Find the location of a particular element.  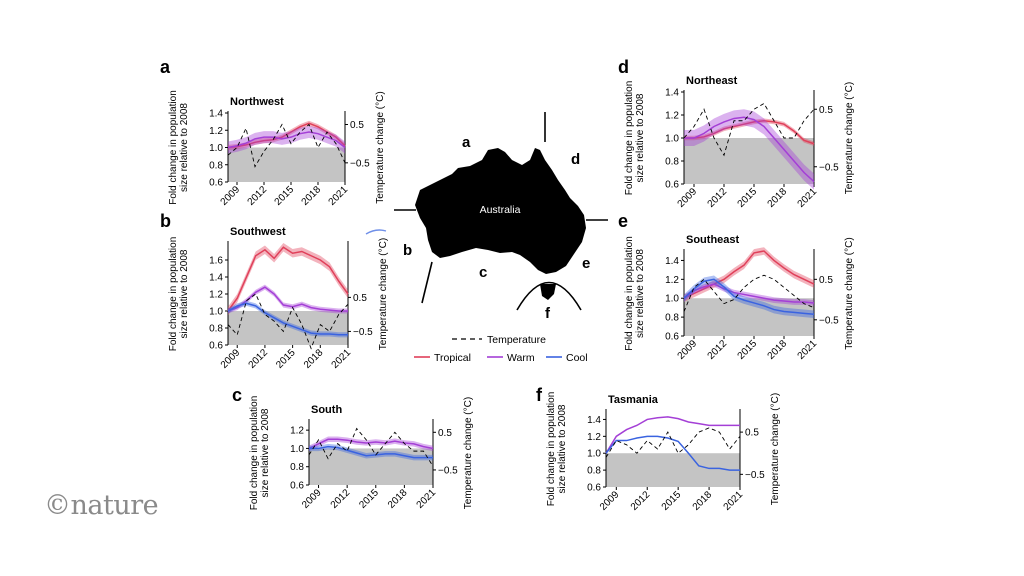

series-band-tropical is located at coordinates (288, 279).